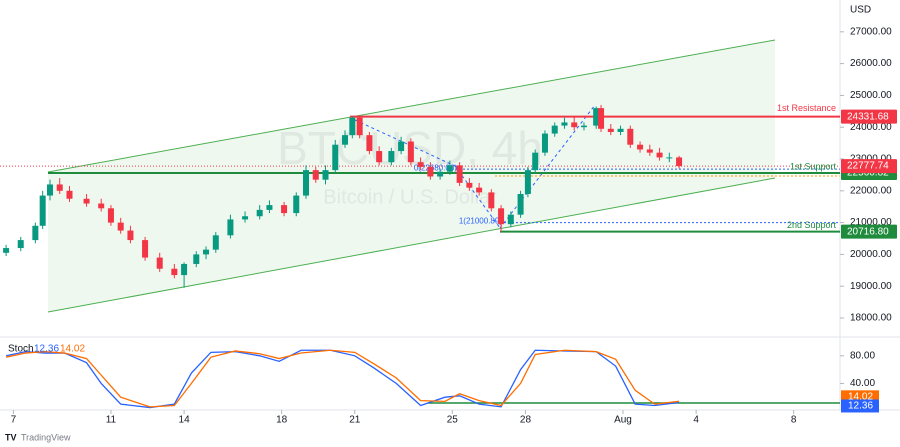  Describe the element at coordinates (871, 63) in the screenshot. I see `y-tick-label: 26000.00` at that location.